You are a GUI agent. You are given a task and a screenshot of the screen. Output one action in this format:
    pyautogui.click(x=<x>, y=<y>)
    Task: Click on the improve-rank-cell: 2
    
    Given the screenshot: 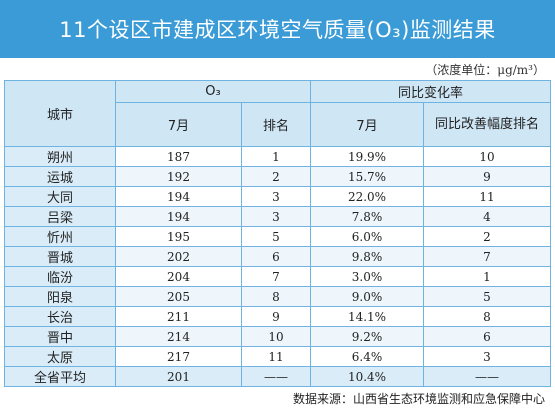 What is the action you would take?
    pyautogui.click(x=487, y=236)
    